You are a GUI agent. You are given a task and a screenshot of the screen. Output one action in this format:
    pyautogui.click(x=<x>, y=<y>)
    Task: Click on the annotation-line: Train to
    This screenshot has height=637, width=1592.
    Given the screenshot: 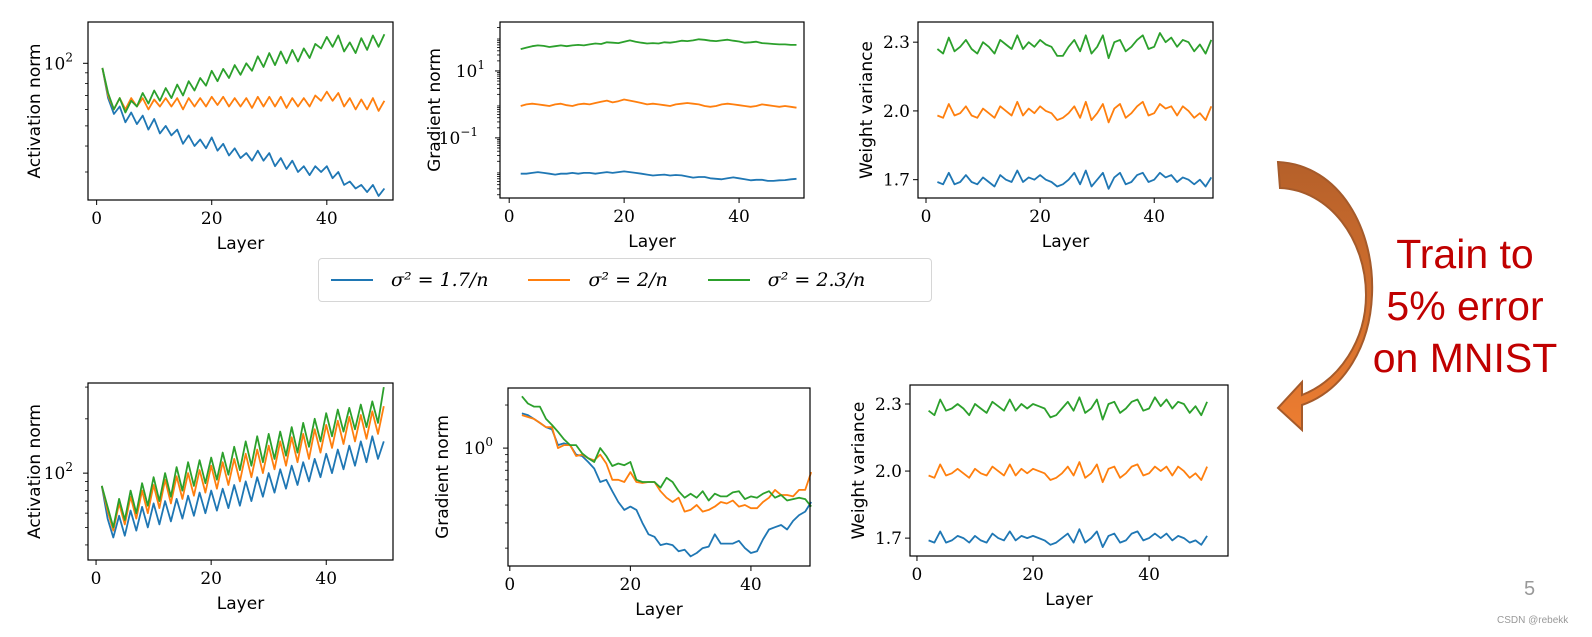 What is the action you would take?
    pyautogui.click(x=1465, y=254)
    